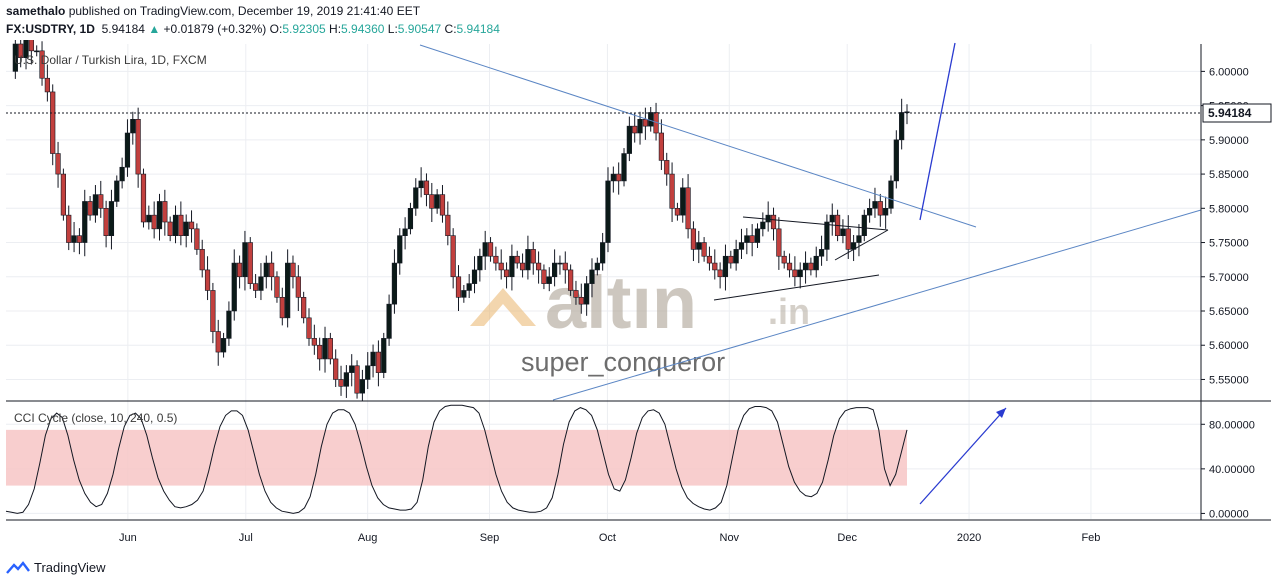  What do you see at coordinates (1229, 312) in the screenshot?
I see `price-tick-label: 5.65000` at bounding box center [1229, 312].